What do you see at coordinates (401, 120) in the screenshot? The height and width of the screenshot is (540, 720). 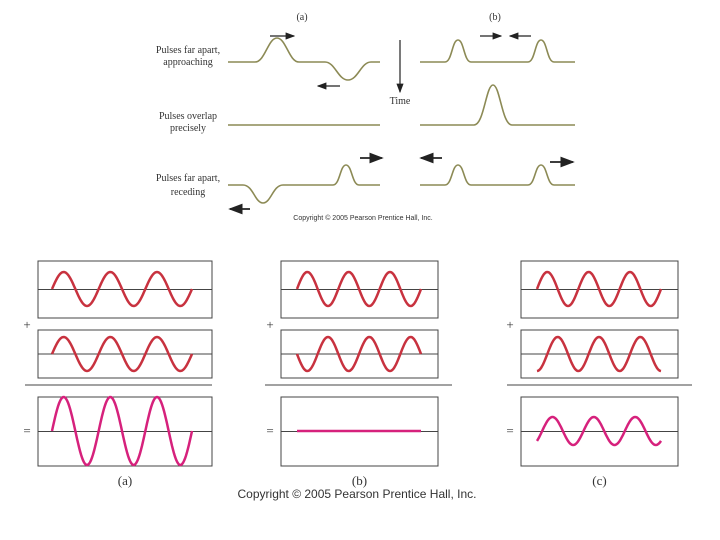 I see `top-figure` at bounding box center [401, 120].